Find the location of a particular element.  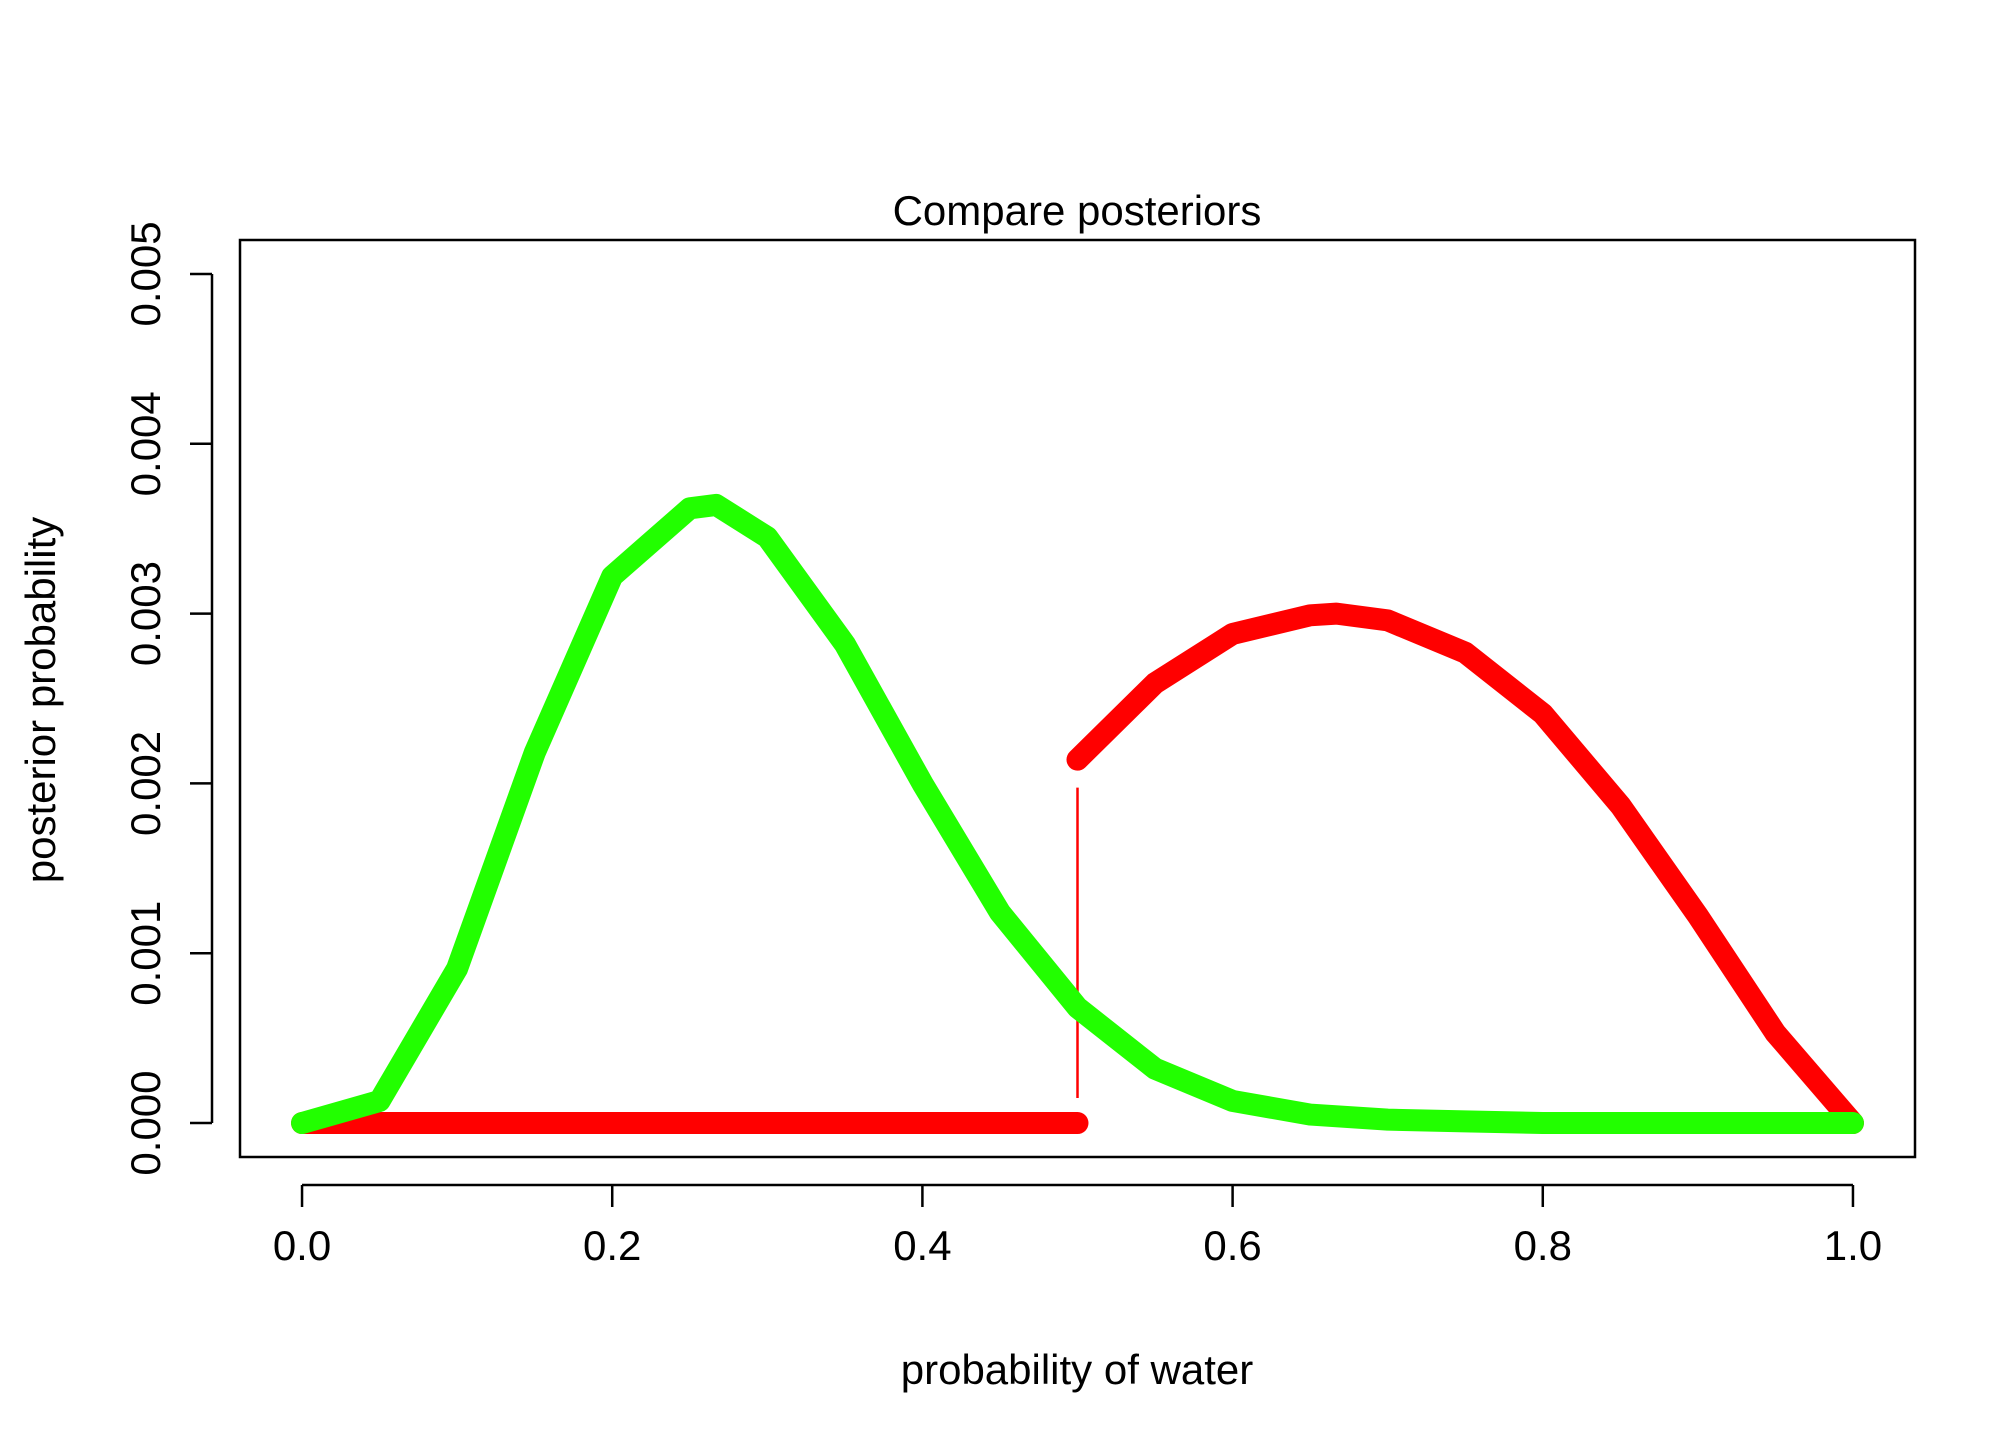

x-tick-label: 0.4 is located at coordinates (922, 1245).